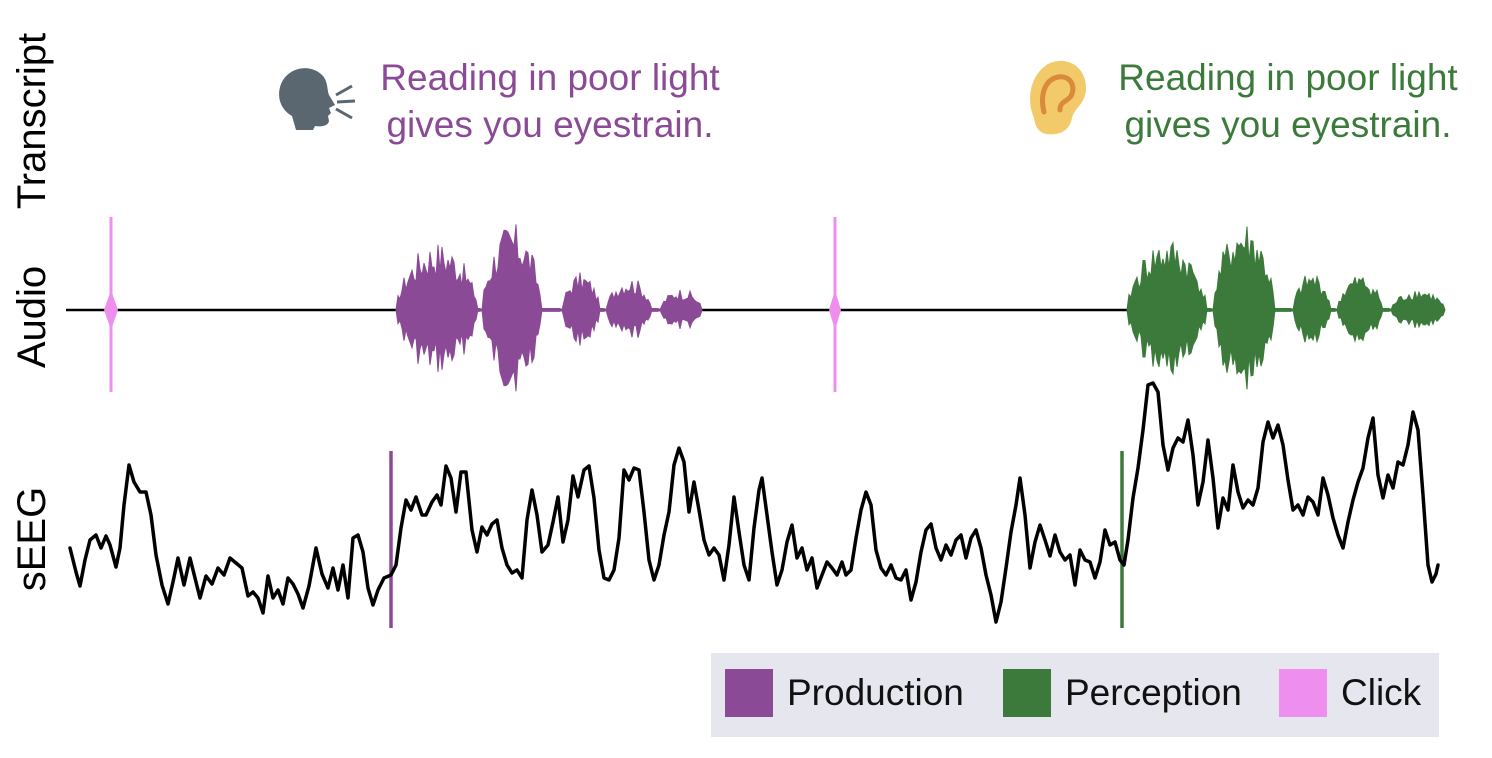  What do you see at coordinates (1286, 308) in the screenshot?
I see `perception-audio-waveform` at bounding box center [1286, 308].